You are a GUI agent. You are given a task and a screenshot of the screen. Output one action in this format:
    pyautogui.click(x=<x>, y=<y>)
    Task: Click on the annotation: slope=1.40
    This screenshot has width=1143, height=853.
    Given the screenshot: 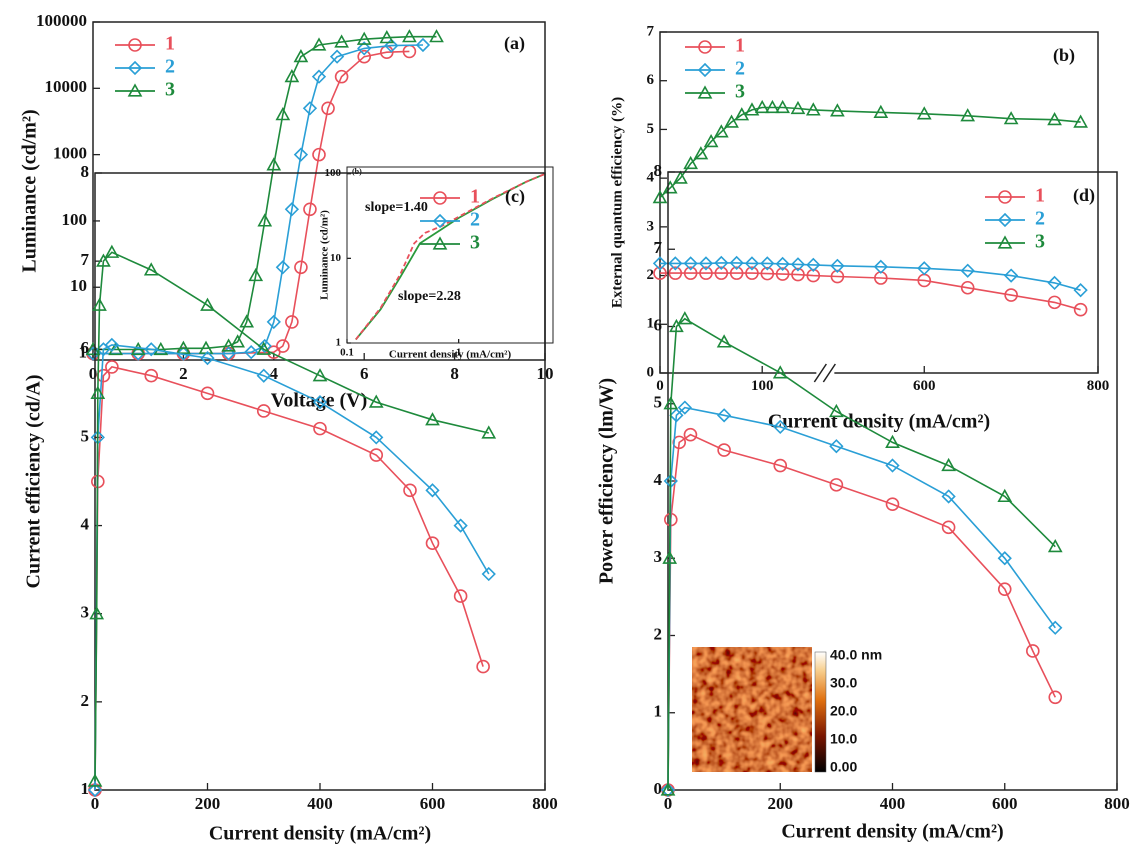 What is the action you would take?
    pyautogui.click(x=396, y=207)
    